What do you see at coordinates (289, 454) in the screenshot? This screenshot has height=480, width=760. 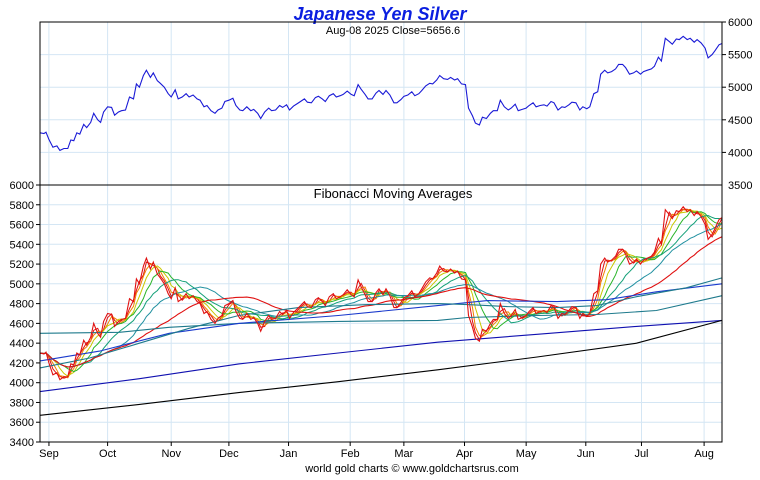 I see `x-tick-label: Jan` at bounding box center [289, 454].